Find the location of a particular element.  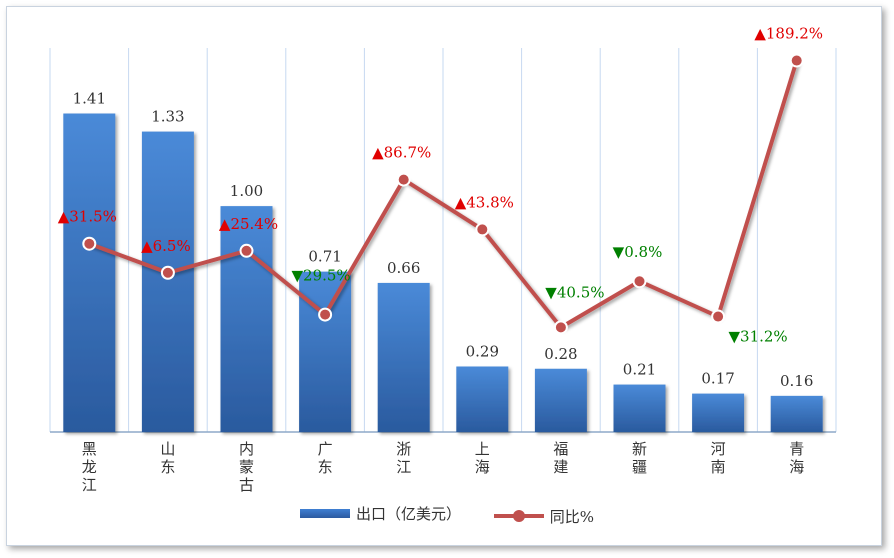

x-tick-label: 上海 is located at coordinates (482, 458).